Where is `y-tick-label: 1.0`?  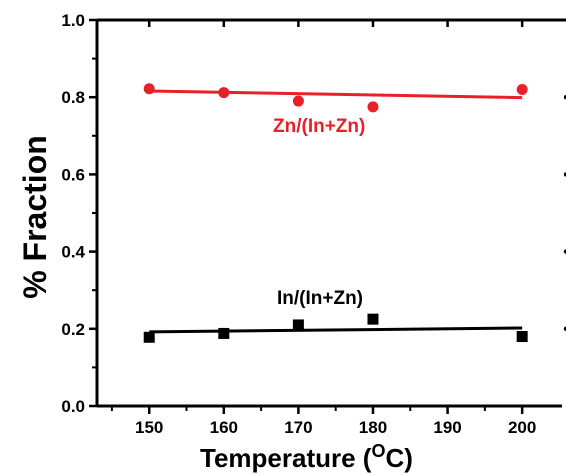
y-tick-label: 1.0 is located at coordinates (73, 20).